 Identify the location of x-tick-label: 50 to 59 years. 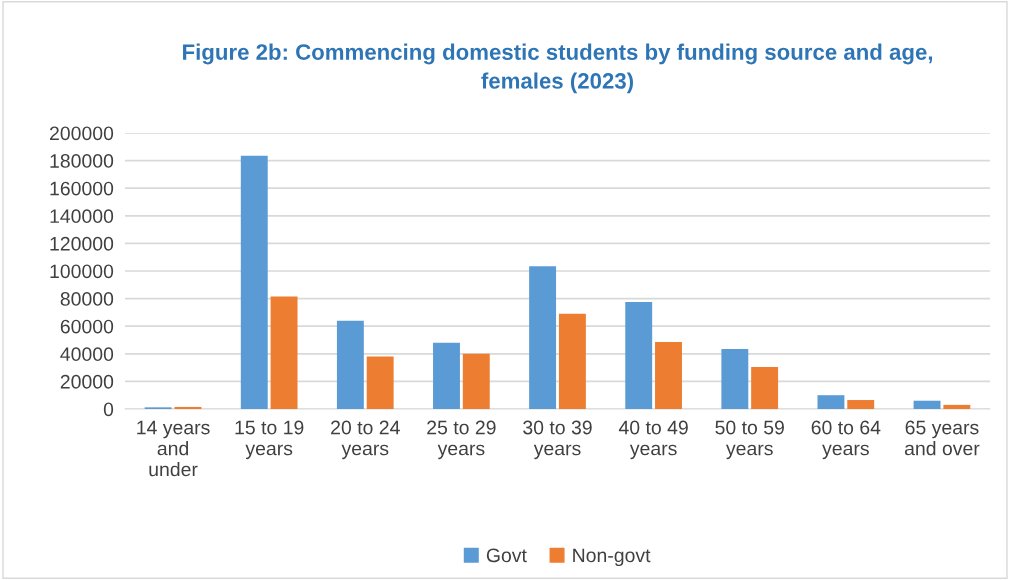
(749, 440).